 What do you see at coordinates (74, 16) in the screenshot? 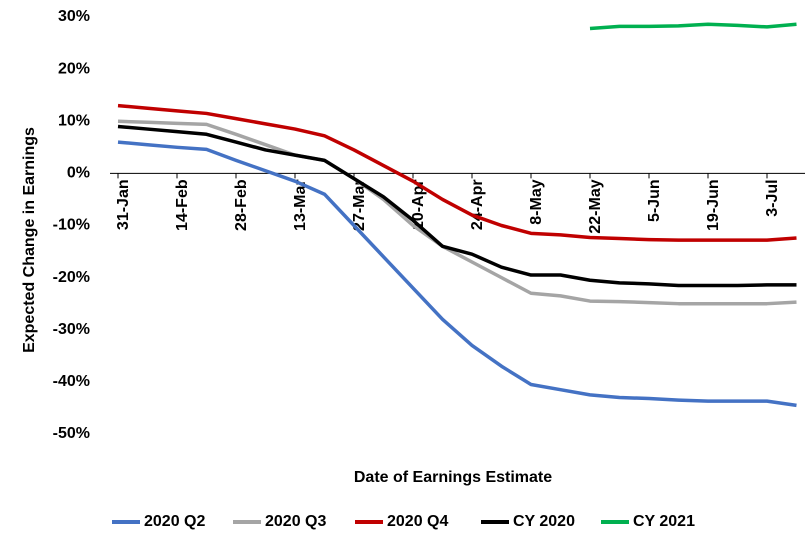
I see `y-tick-label: 30%` at bounding box center [74, 16].